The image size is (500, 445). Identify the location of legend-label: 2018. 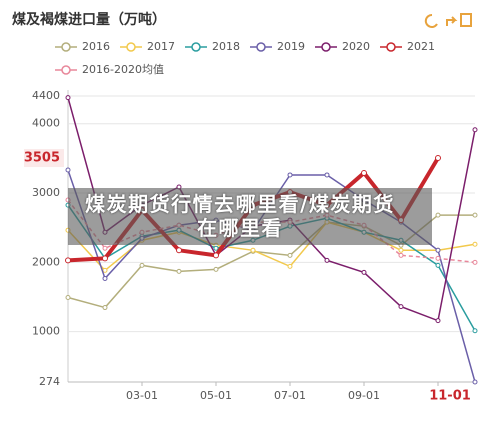
(226, 46).